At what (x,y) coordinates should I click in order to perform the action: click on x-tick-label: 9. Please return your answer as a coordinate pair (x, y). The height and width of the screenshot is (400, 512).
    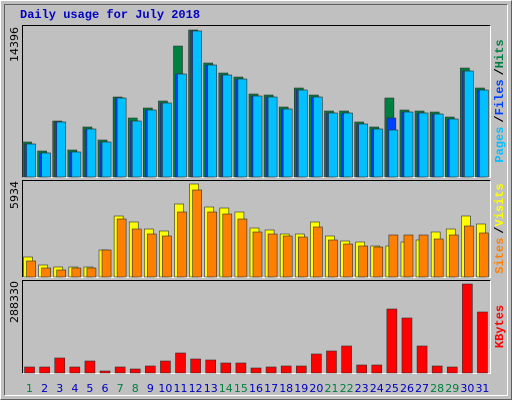
    Looking at the image, I should click on (150, 388).